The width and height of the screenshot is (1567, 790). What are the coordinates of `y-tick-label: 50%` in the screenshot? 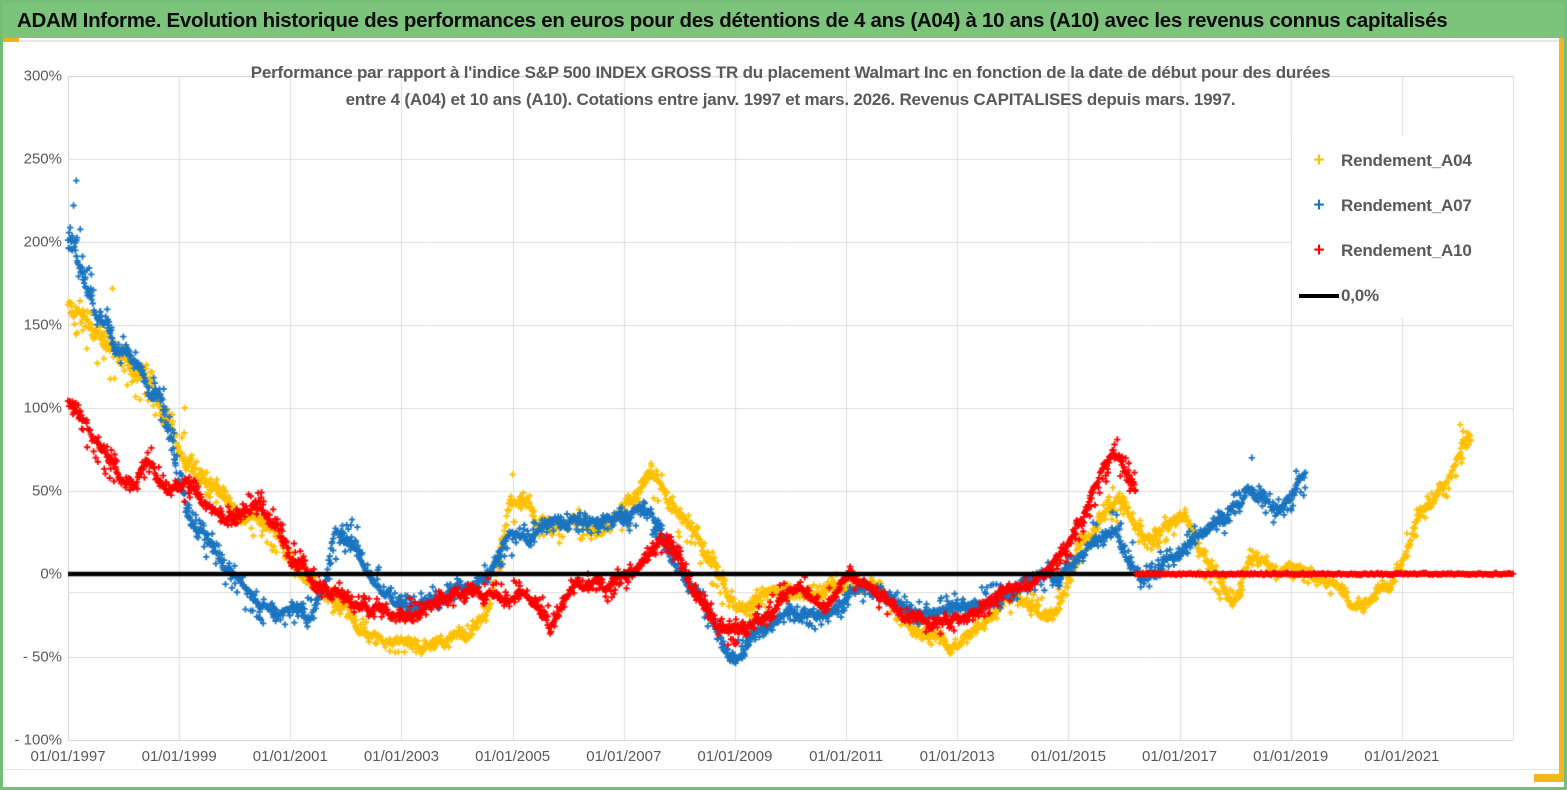 It's located at (46, 491).